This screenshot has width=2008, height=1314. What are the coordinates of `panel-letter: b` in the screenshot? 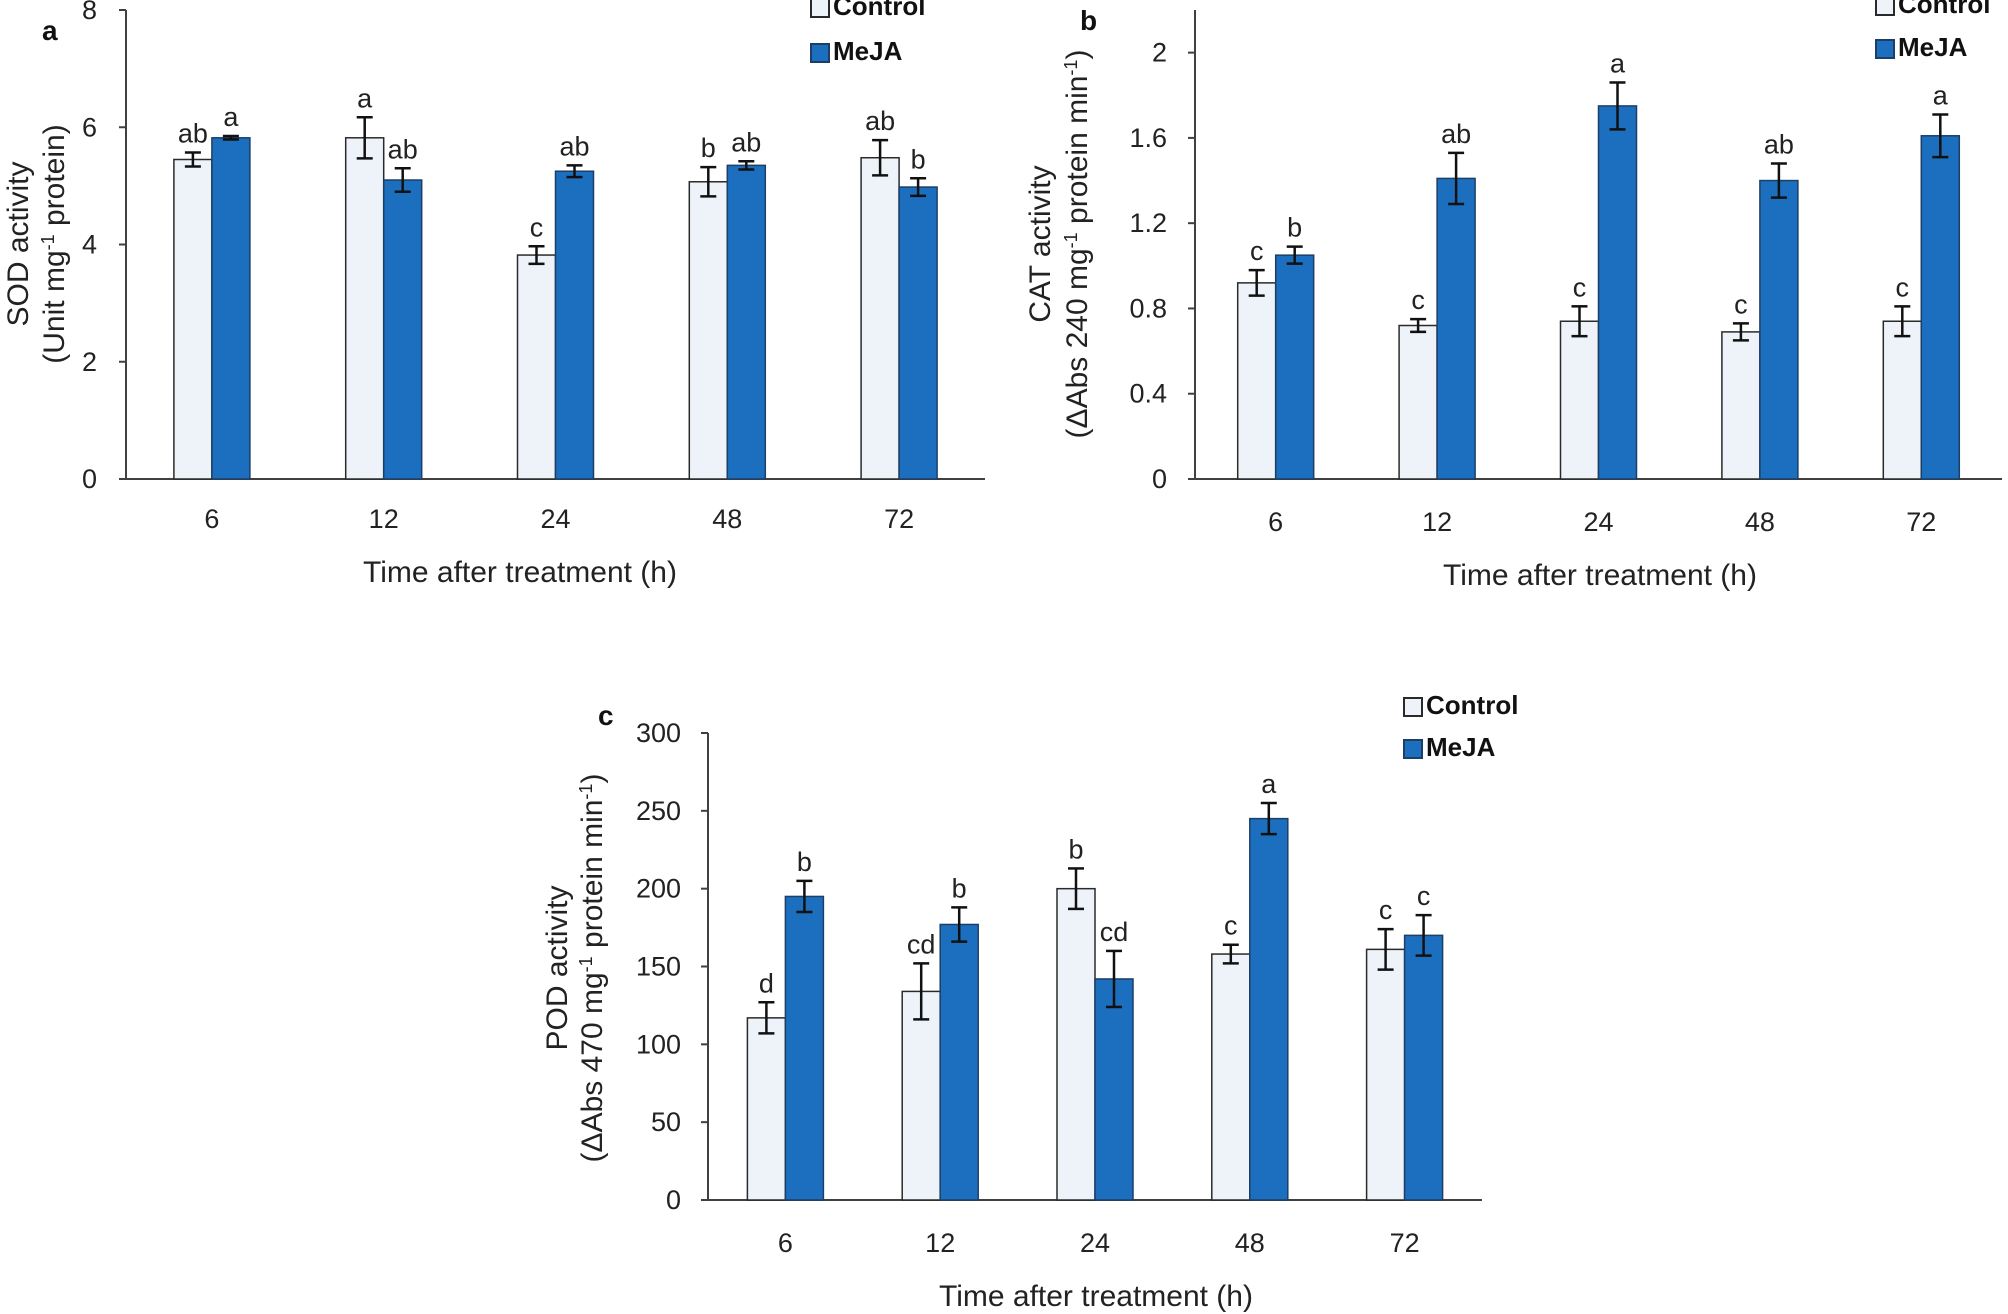 It's located at (1088, 20).